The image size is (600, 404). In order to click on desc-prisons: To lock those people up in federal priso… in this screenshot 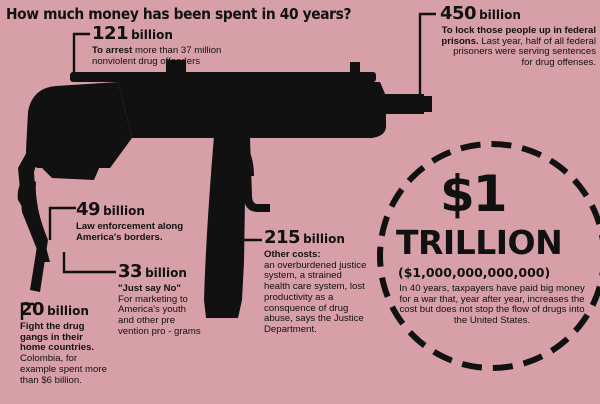, I will do `click(518, 47)`.